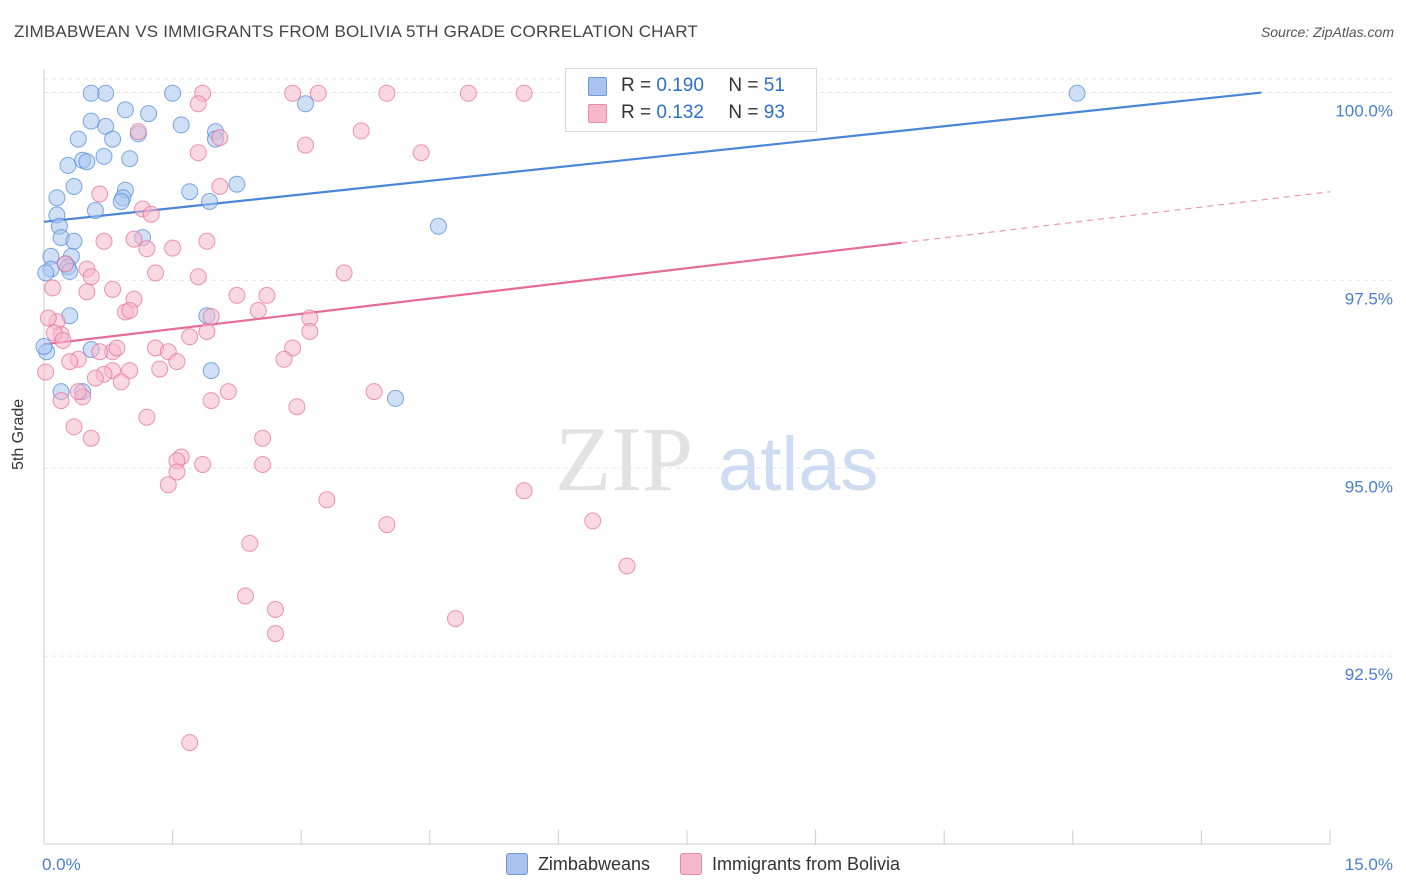 Image resolution: width=1406 pixels, height=892 pixels. What do you see at coordinates (1364, 111) in the screenshot?
I see `y-tick-label: 100.0%` at bounding box center [1364, 111].